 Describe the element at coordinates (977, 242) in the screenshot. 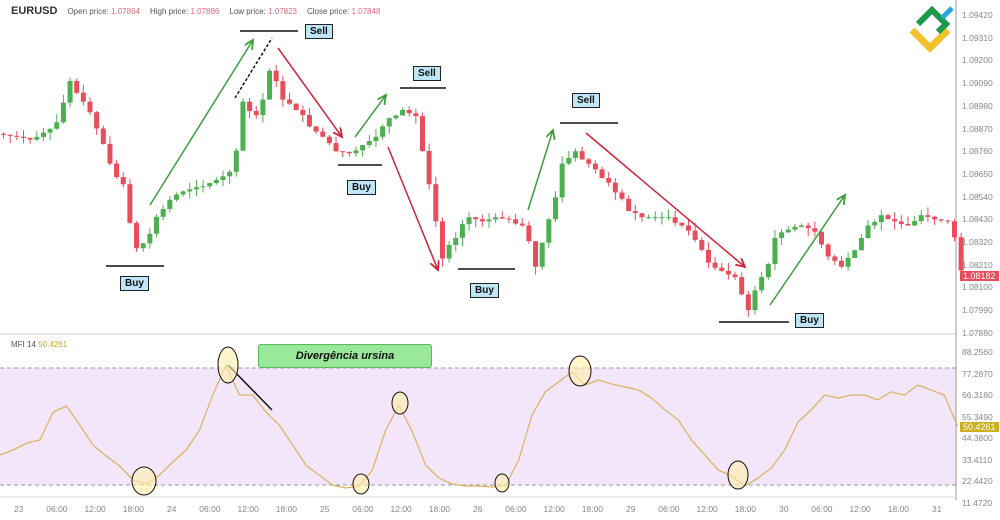

I see `price-axis-label: 1.08320` at that location.